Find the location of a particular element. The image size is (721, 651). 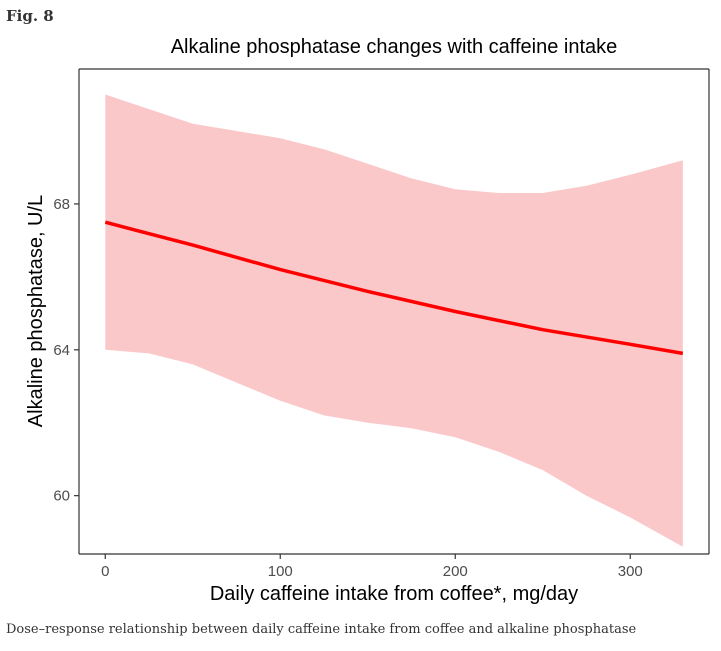

x-tick-label: 200 is located at coordinates (455, 571).